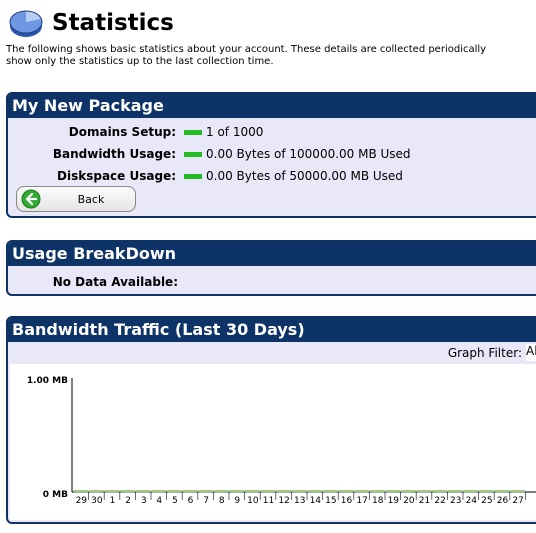 This screenshot has height=533, width=536. What do you see at coordinates (272, 106) in the screenshot?
I see `package-panel-title: My New Package` at bounding box center [272, 106].